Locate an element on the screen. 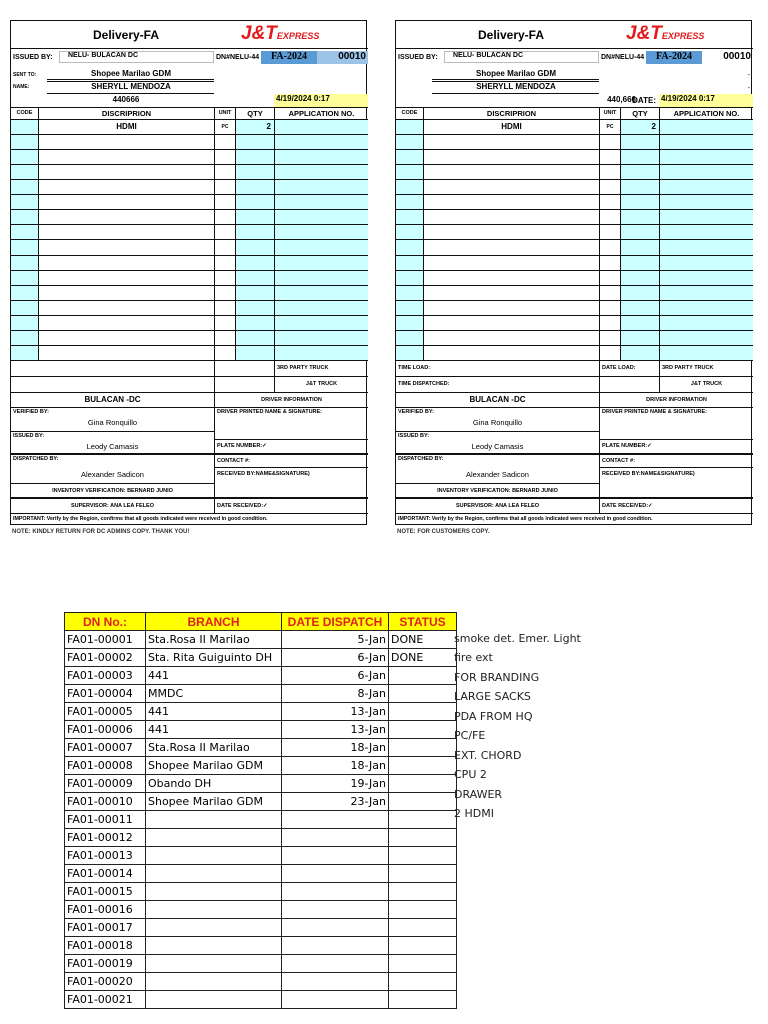 Image resolution: width=768 pixels, height=1024 pixels. branch-cell: 441 is located at coordinates (213, 675).